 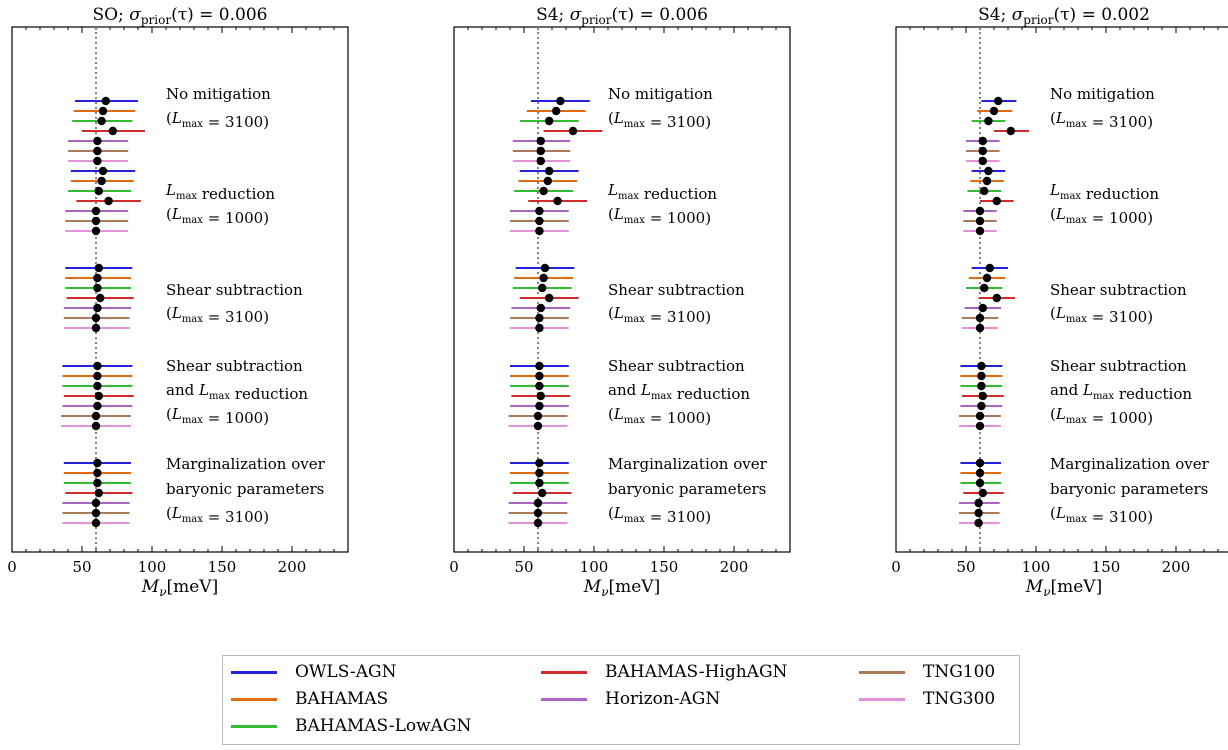 I want to click on x-tick-label: 200, so click(x=734, y=567).